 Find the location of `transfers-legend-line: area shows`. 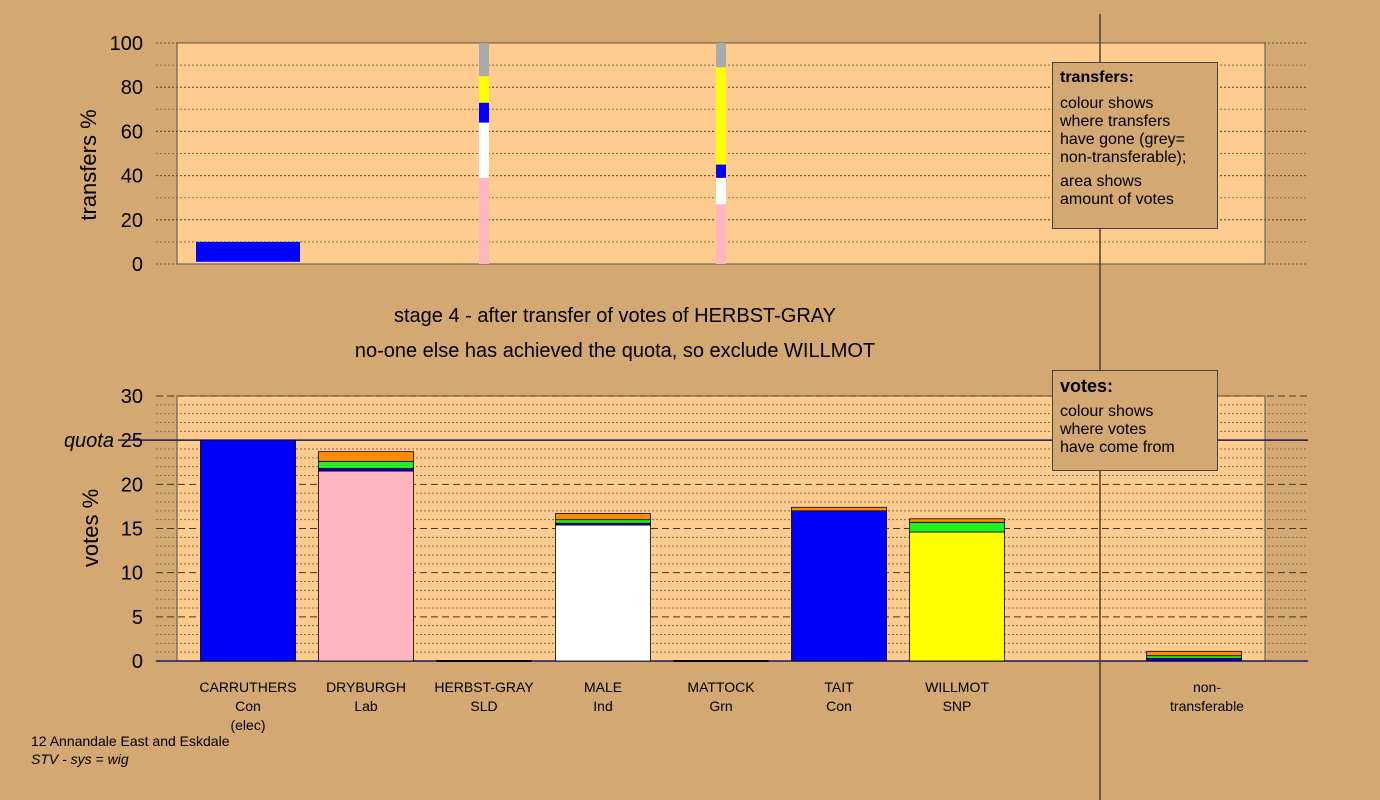

transfers-legend-line: area shows is located at coordinates (1101, 181).